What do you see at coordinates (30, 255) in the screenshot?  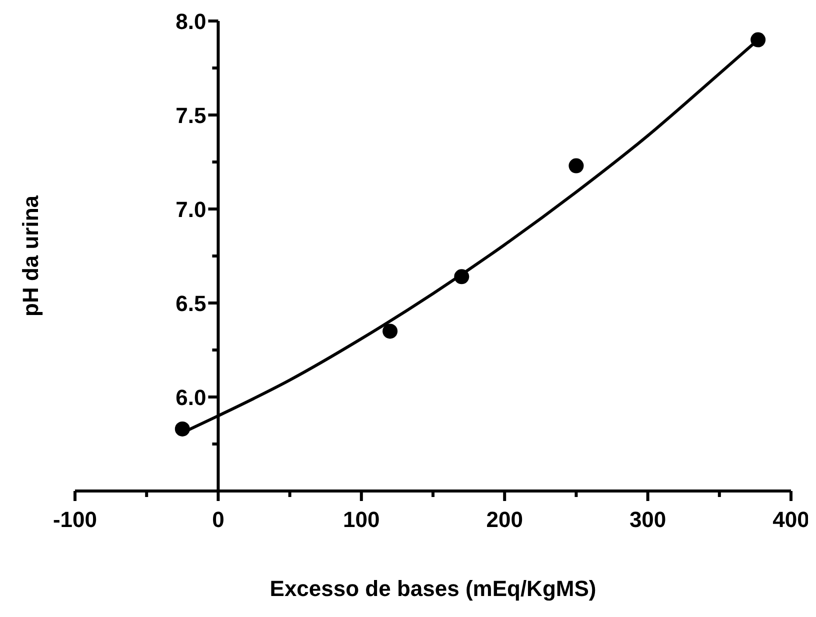 I see `y-axis-title: pH da urina` at bounding box center [30, 255].